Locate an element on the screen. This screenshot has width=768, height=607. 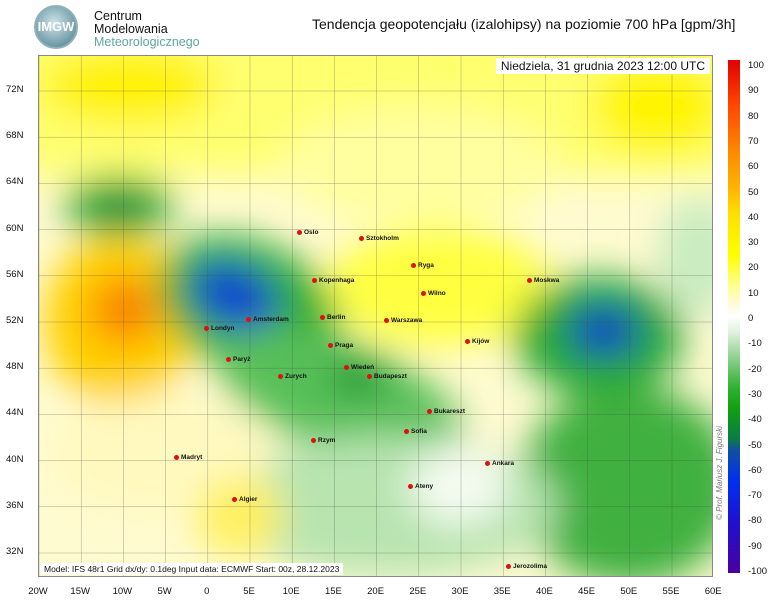
colorbar-label: -20 is located at coordinates (755, 369).